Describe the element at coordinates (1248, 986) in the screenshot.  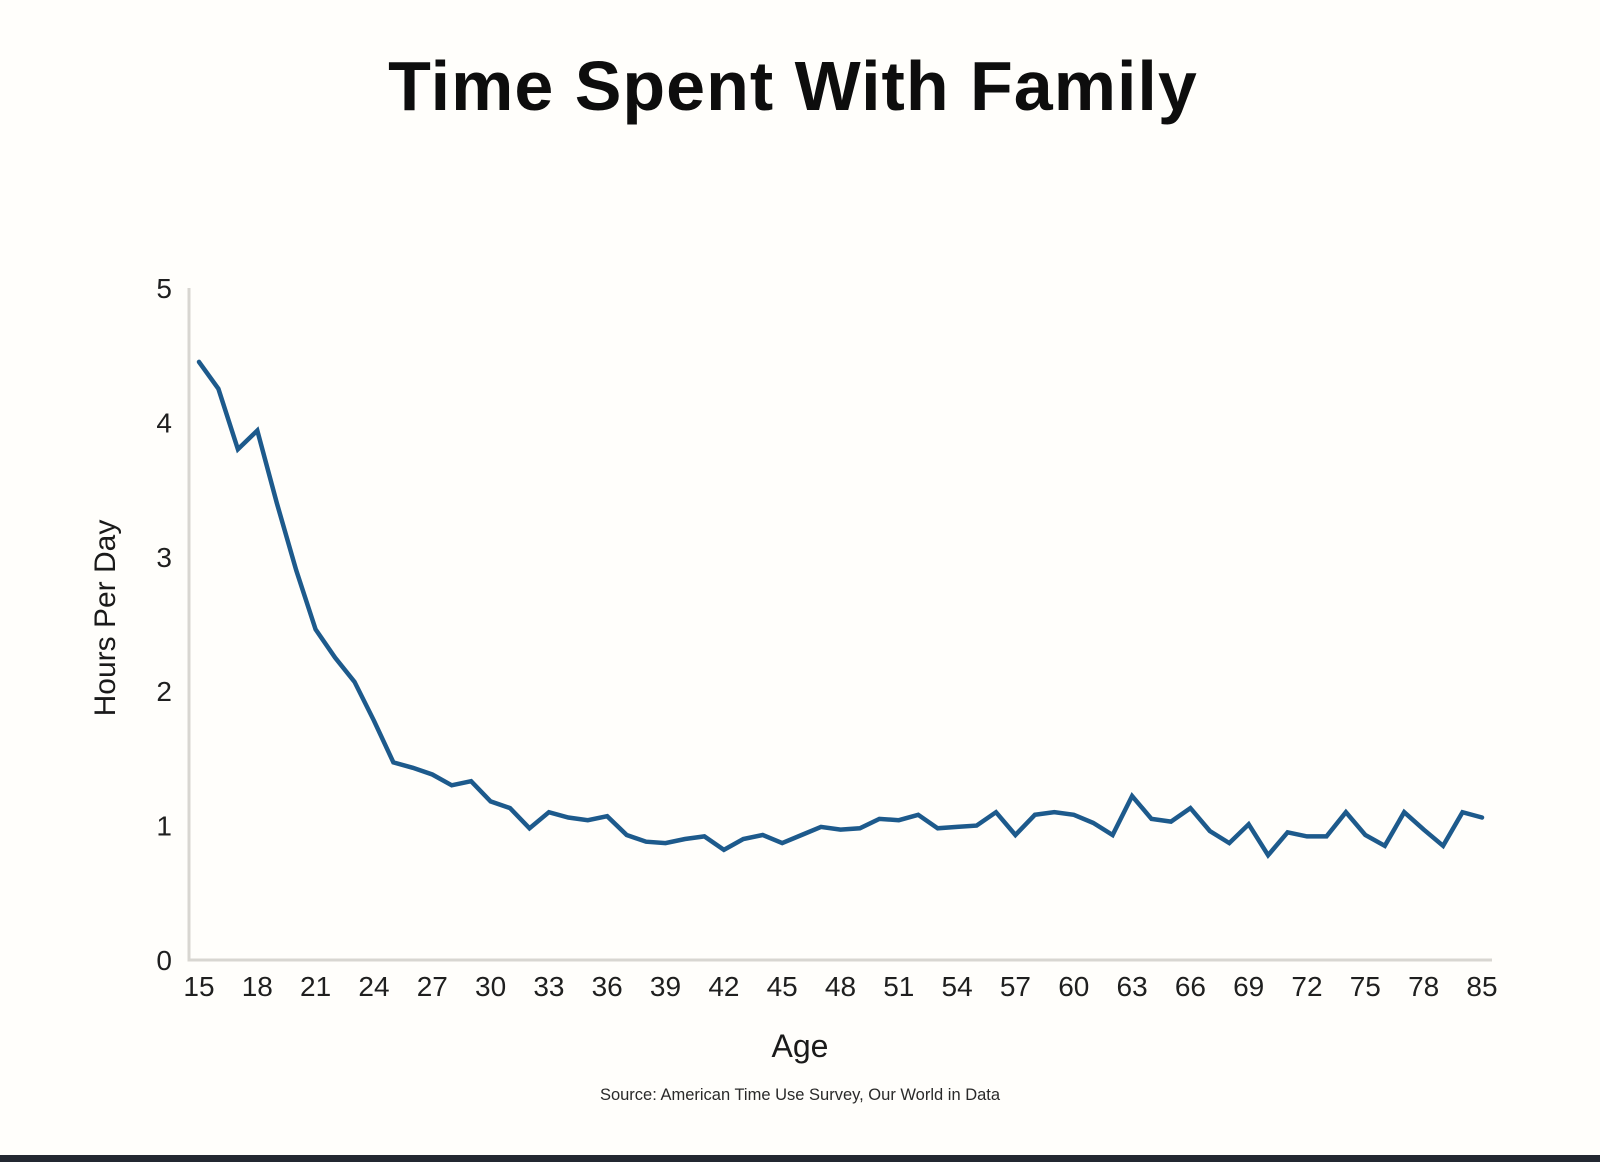
I see `x-tick-label: 69` at that location.